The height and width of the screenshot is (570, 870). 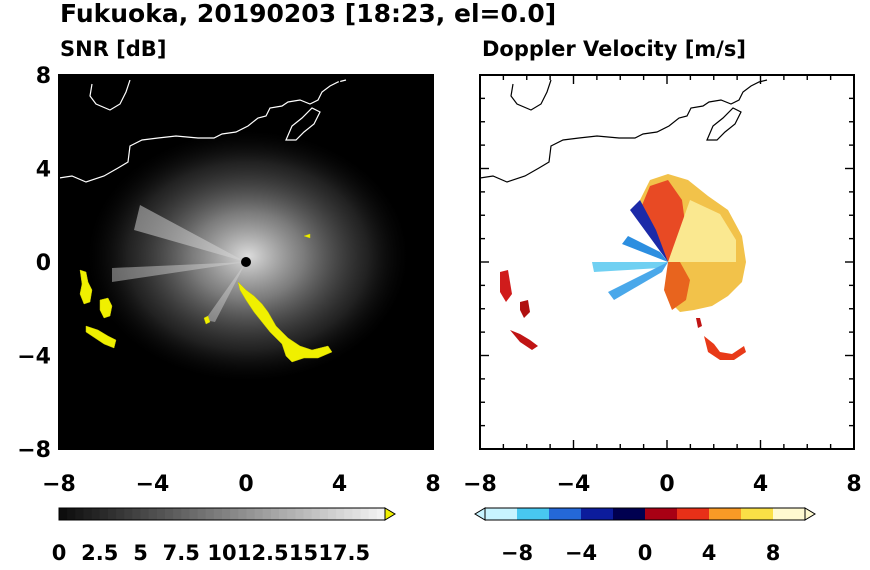 What do you see at coordinates (221, 553) in the screenshot?
I see `colorbar-tick-label: 10` at bounding box center [221, 553].